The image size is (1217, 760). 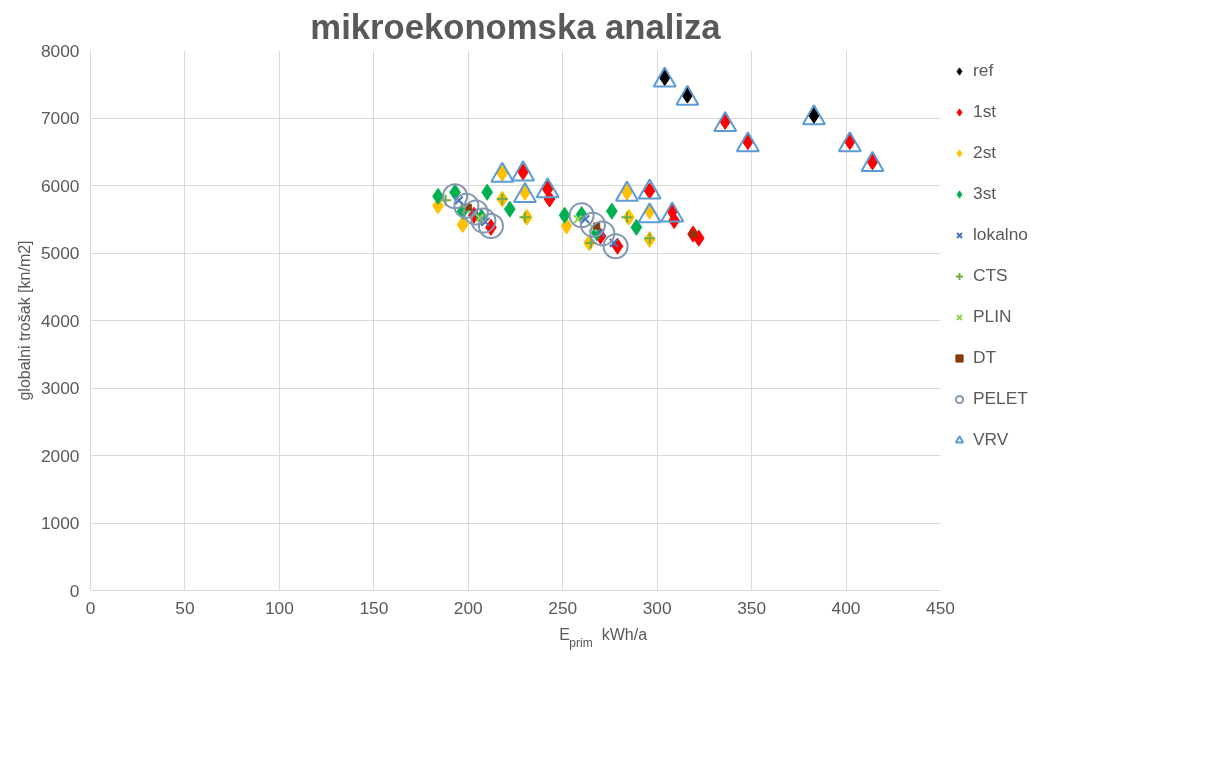 I want to click on x-tick-label: 400, so click(x=846, y=607).